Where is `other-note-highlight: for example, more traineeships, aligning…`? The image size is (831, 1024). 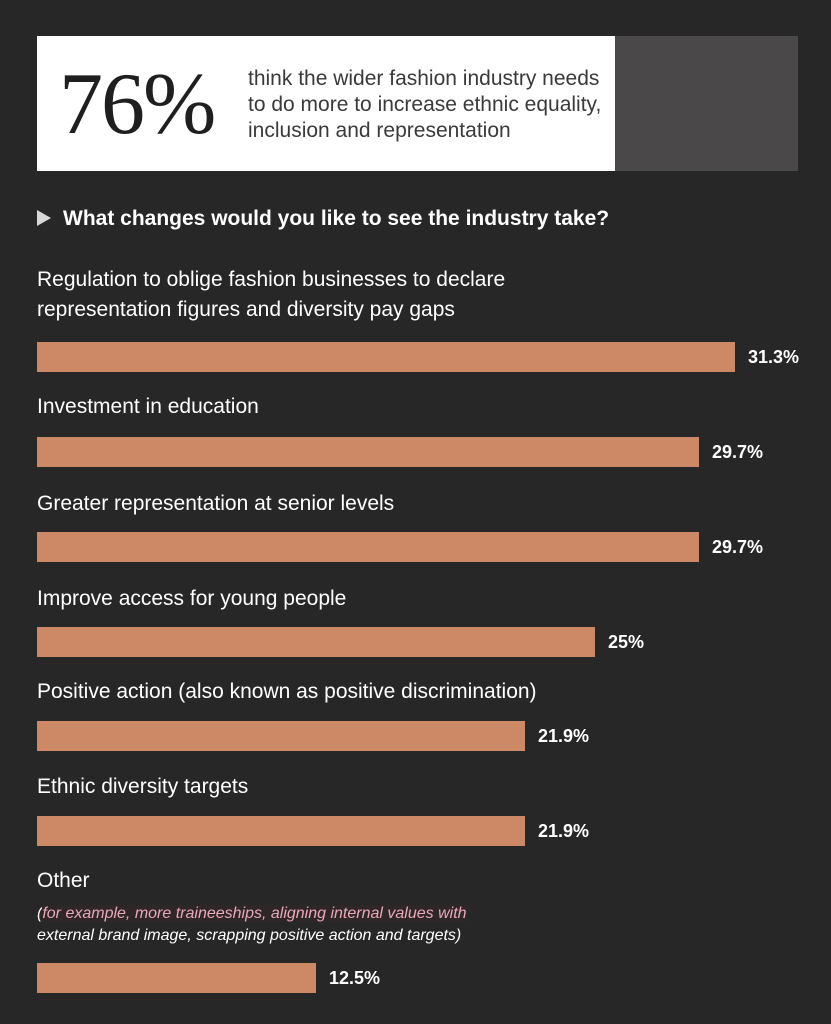 other-note-highlight: for example, more traineeships, aligning… is located at coordinates (254, 913).